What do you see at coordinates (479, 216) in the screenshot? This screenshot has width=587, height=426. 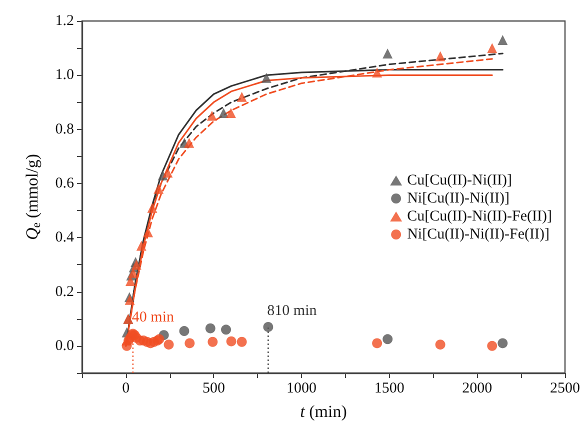 I see `legend-label: Cu[Cu(II)-Ni(II)-Fe(II)]` at bounding box center [479, 216].